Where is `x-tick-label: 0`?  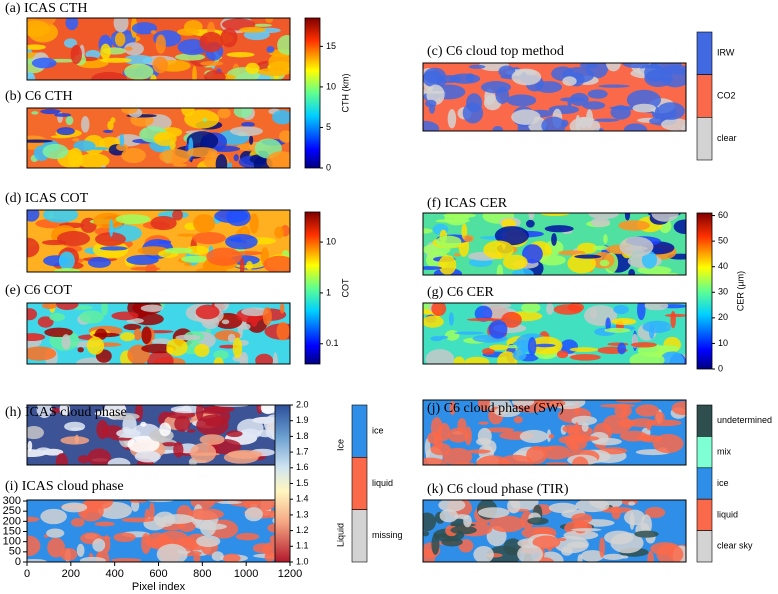
x-tick-label: 0 is located at coordinates (27, 574).